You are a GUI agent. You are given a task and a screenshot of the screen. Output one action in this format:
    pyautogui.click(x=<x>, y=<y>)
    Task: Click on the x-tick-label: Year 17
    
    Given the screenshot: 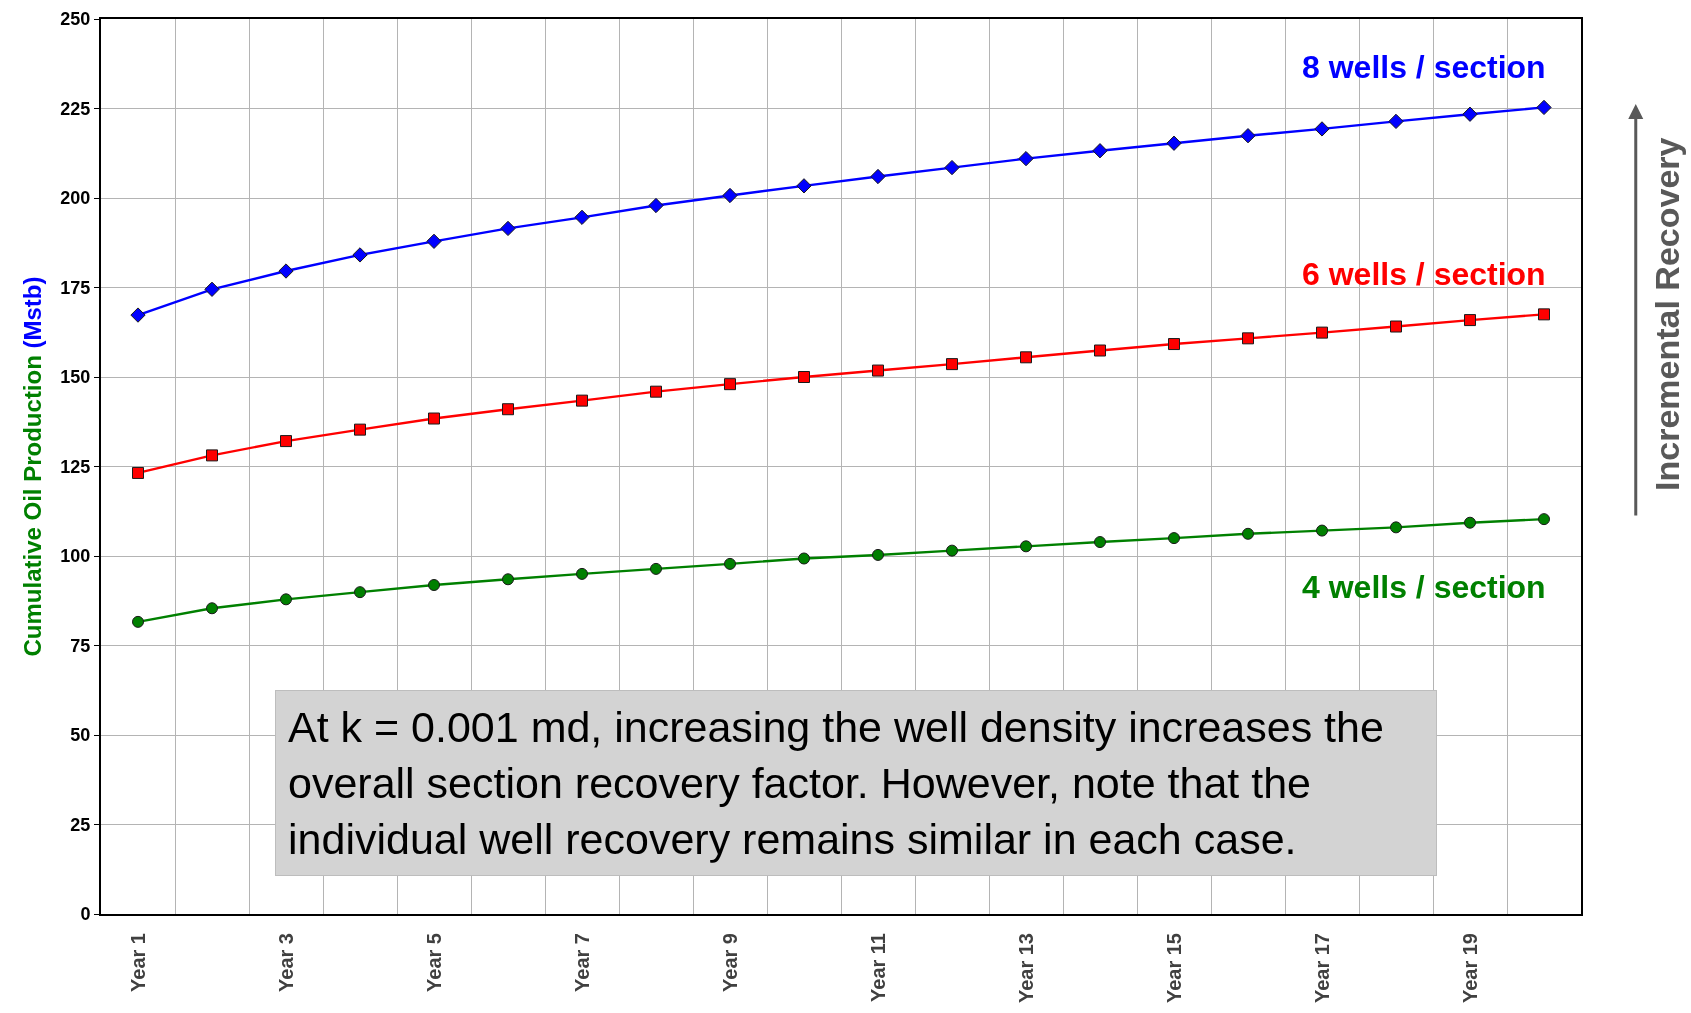 What is the action you would take?
    pyautogui.click(x=1321, y=968)
    